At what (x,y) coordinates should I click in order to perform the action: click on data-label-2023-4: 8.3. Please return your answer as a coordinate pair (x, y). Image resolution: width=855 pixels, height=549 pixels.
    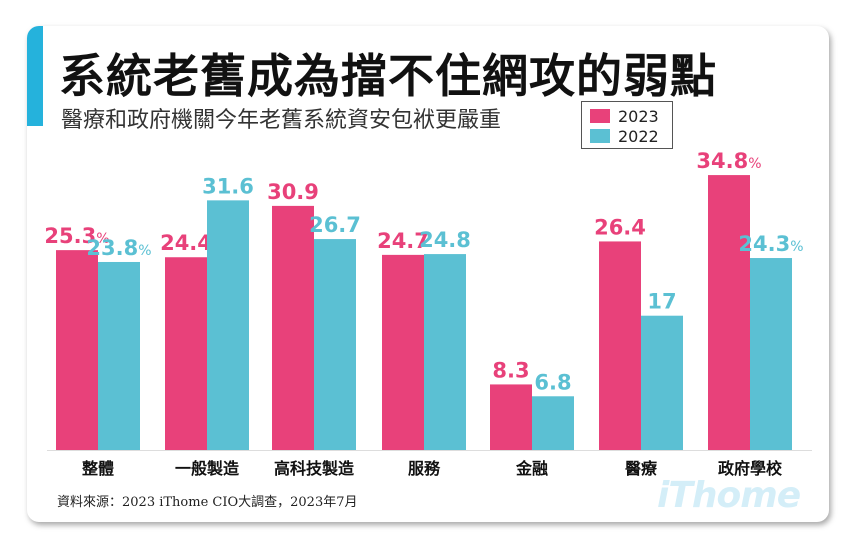
    Looking at the image, I should click on (510, 370).